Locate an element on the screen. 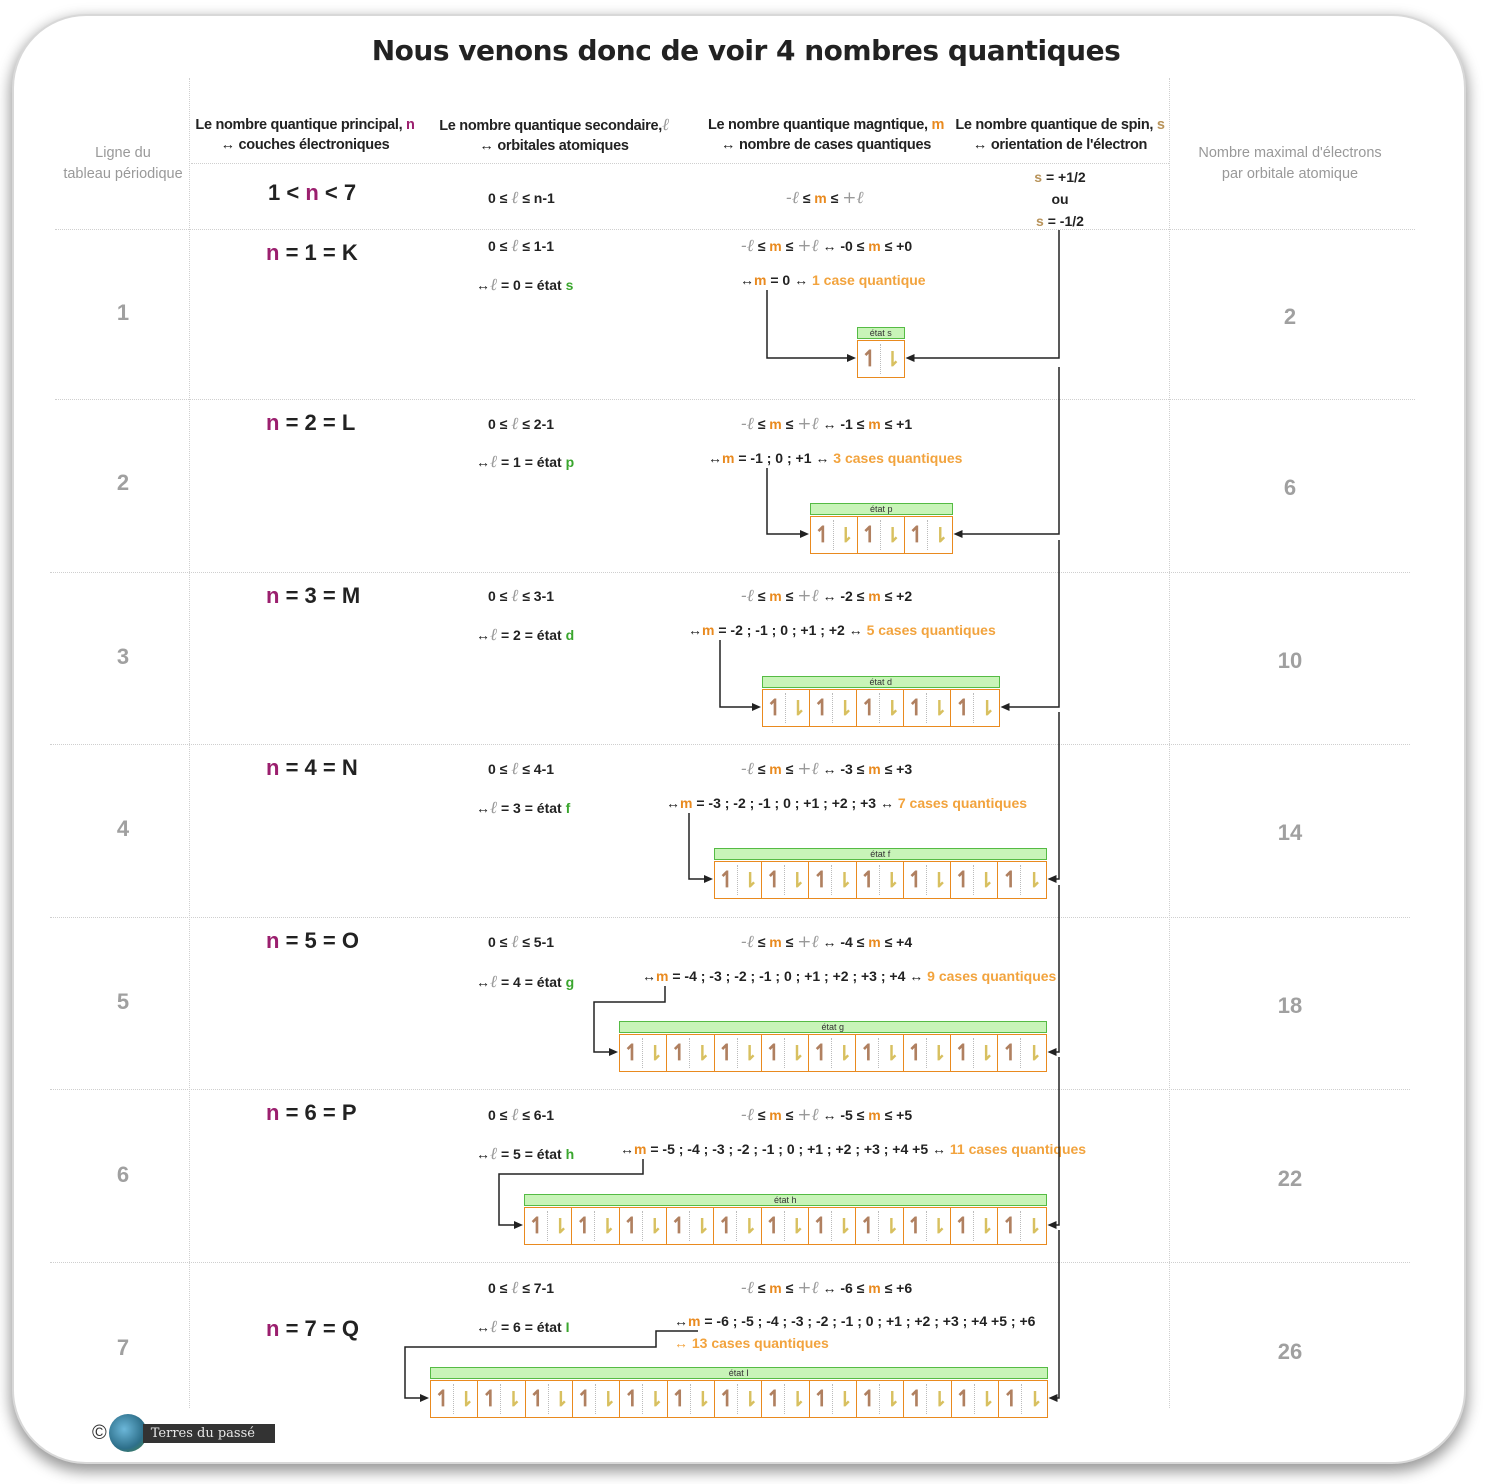 The width and height of the screenshot is (1492, 1484). spin-plus: = +1/2 is located at coordinates (1065, 177).